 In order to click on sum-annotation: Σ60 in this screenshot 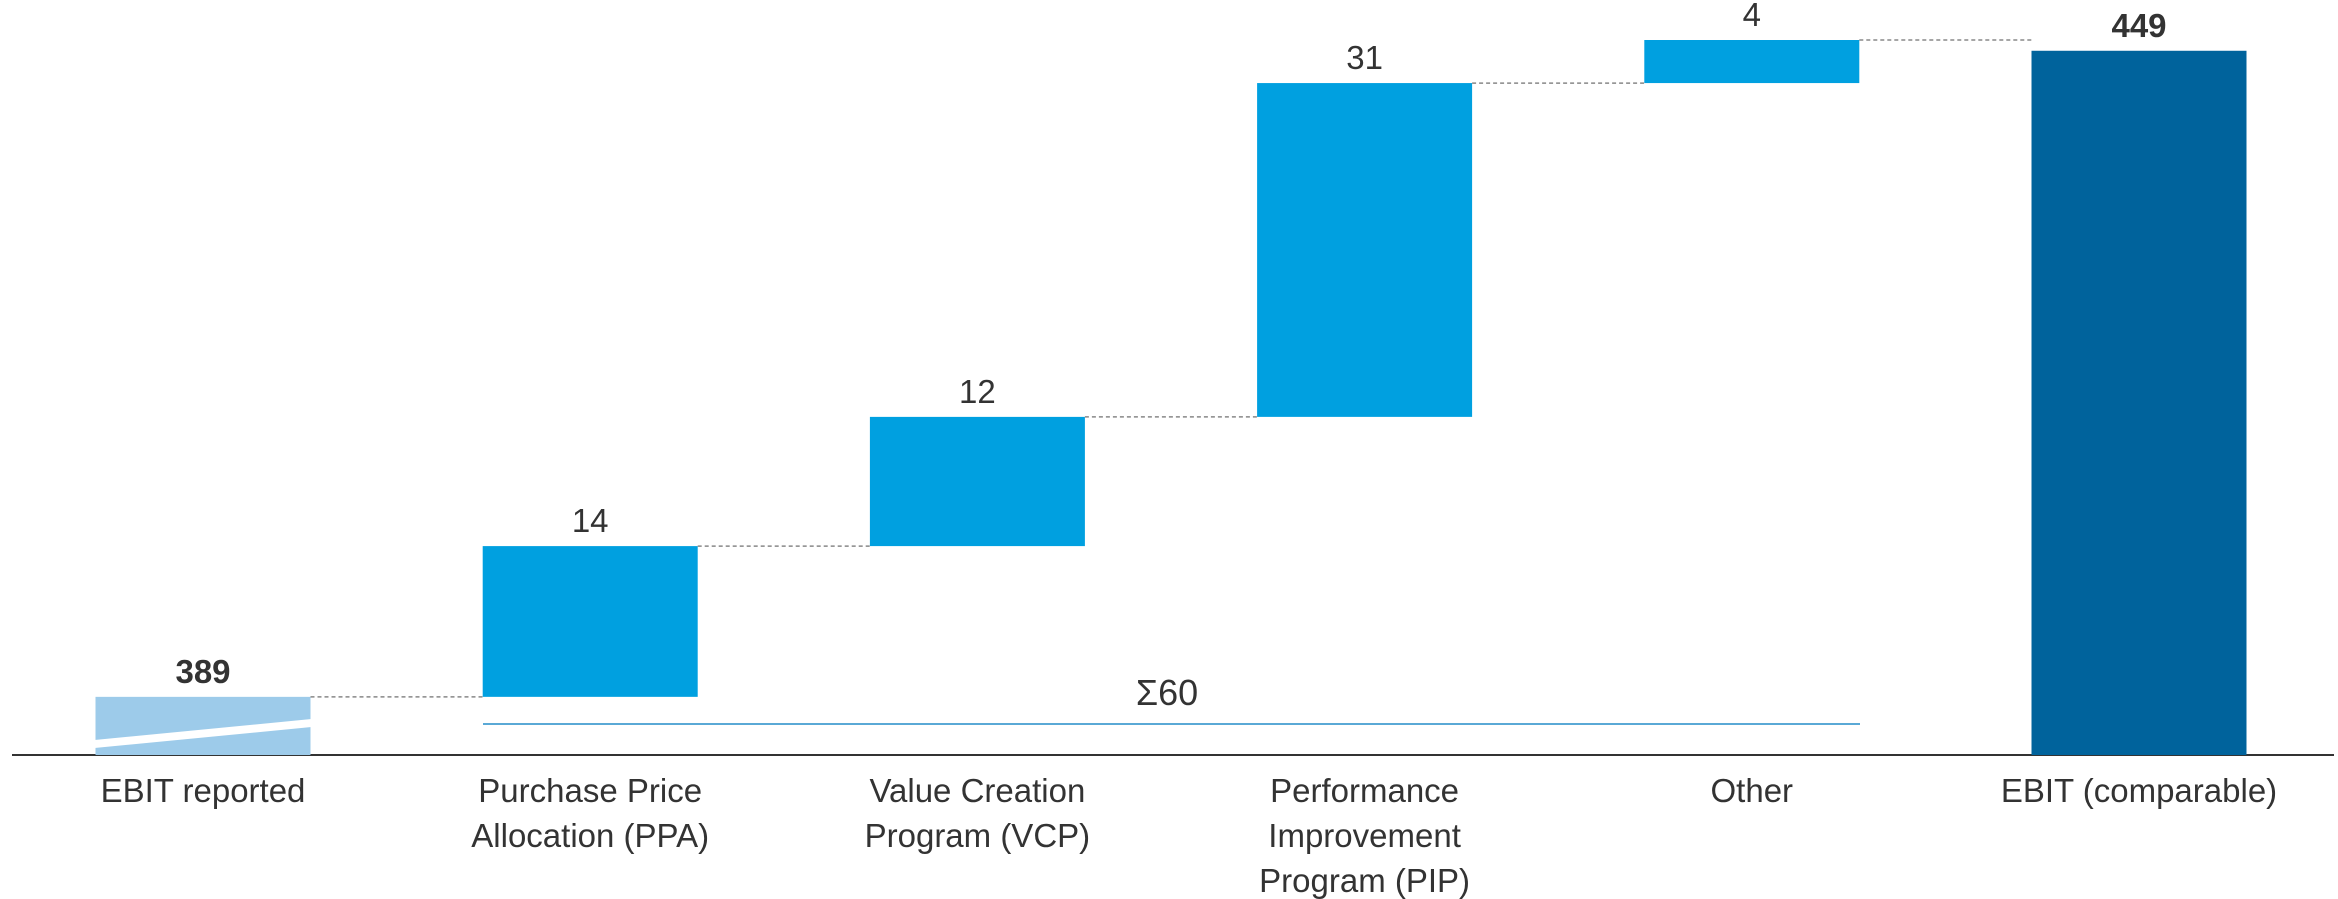, I will do `click(1167, 692)`.